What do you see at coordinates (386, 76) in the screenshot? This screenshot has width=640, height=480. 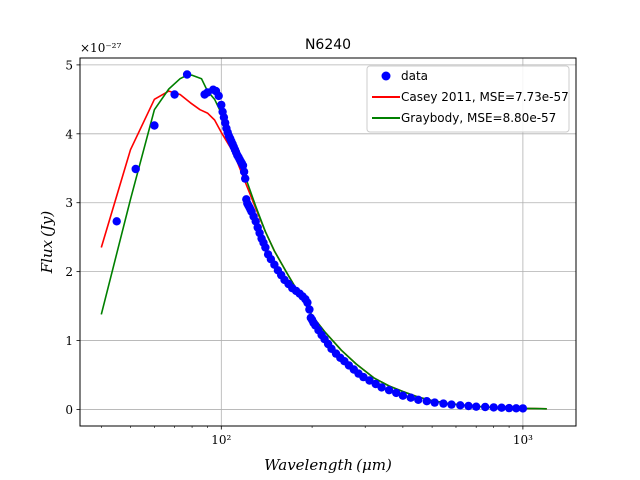 I see `legend-marker-data` at bounding box center [386, 76].